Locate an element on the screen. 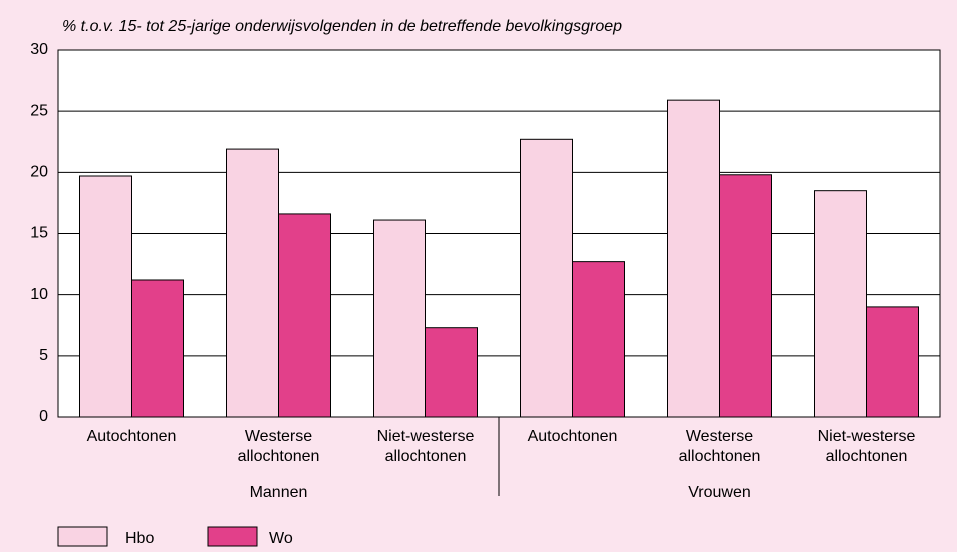  group-label: Mannen is located at coordinates (279, 492).